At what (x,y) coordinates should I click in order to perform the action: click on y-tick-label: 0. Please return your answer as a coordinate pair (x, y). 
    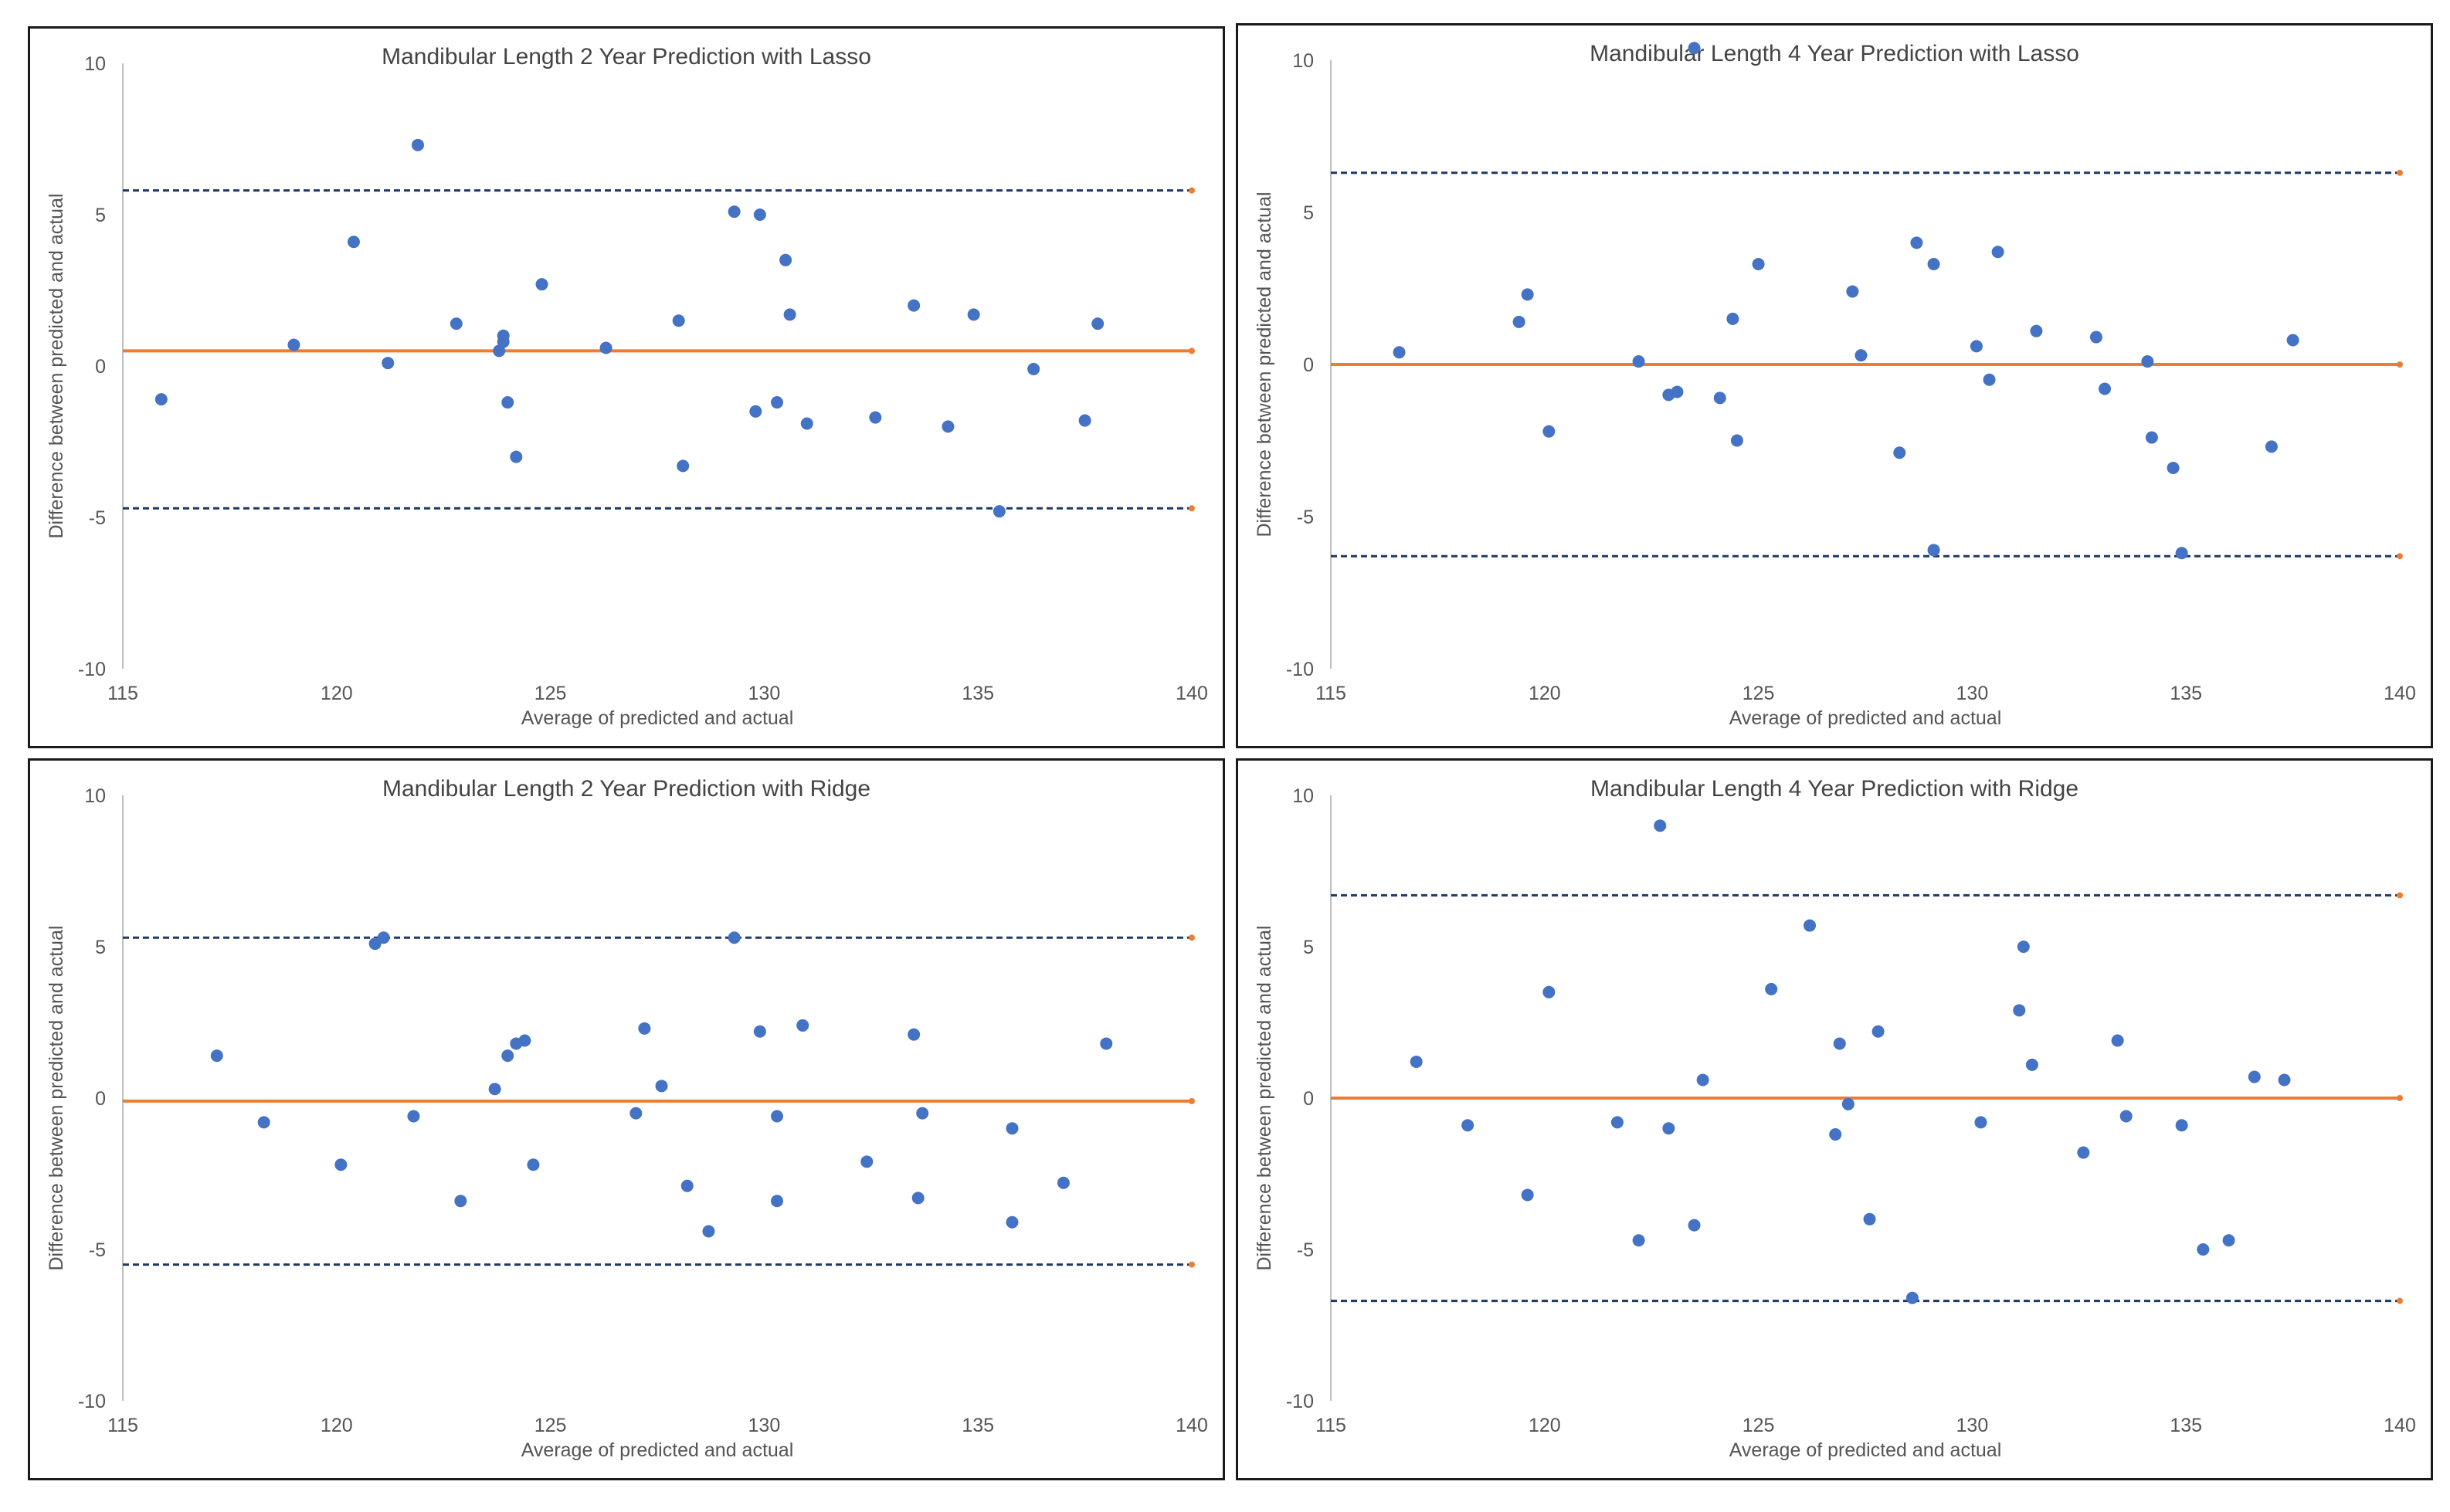
    Looking at the image, I should click on (101, 367).